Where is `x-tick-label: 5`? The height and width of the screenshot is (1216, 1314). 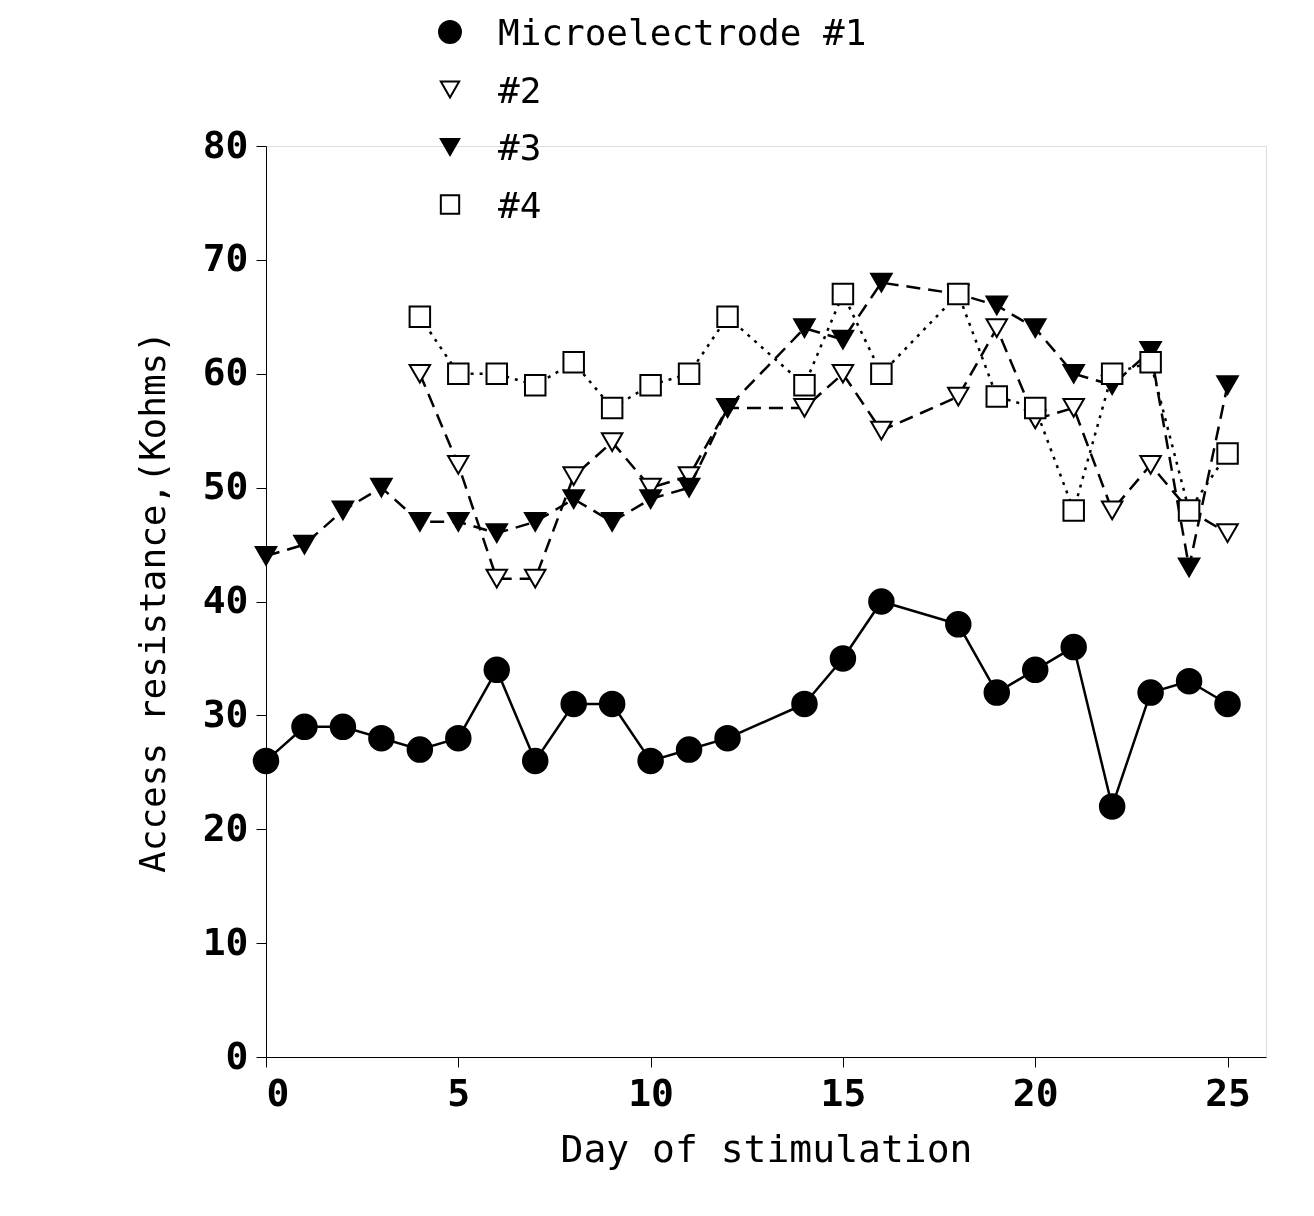
x-tick-label: 5 is located at coordinates (459, 1092).